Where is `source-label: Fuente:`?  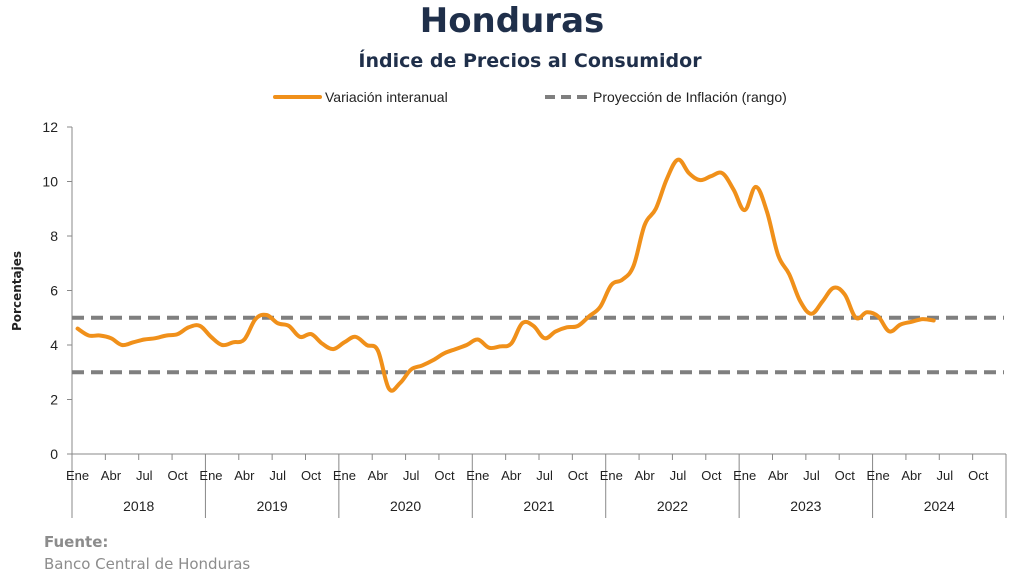 source-label: Fuente: is located at coordinates (76, 542).